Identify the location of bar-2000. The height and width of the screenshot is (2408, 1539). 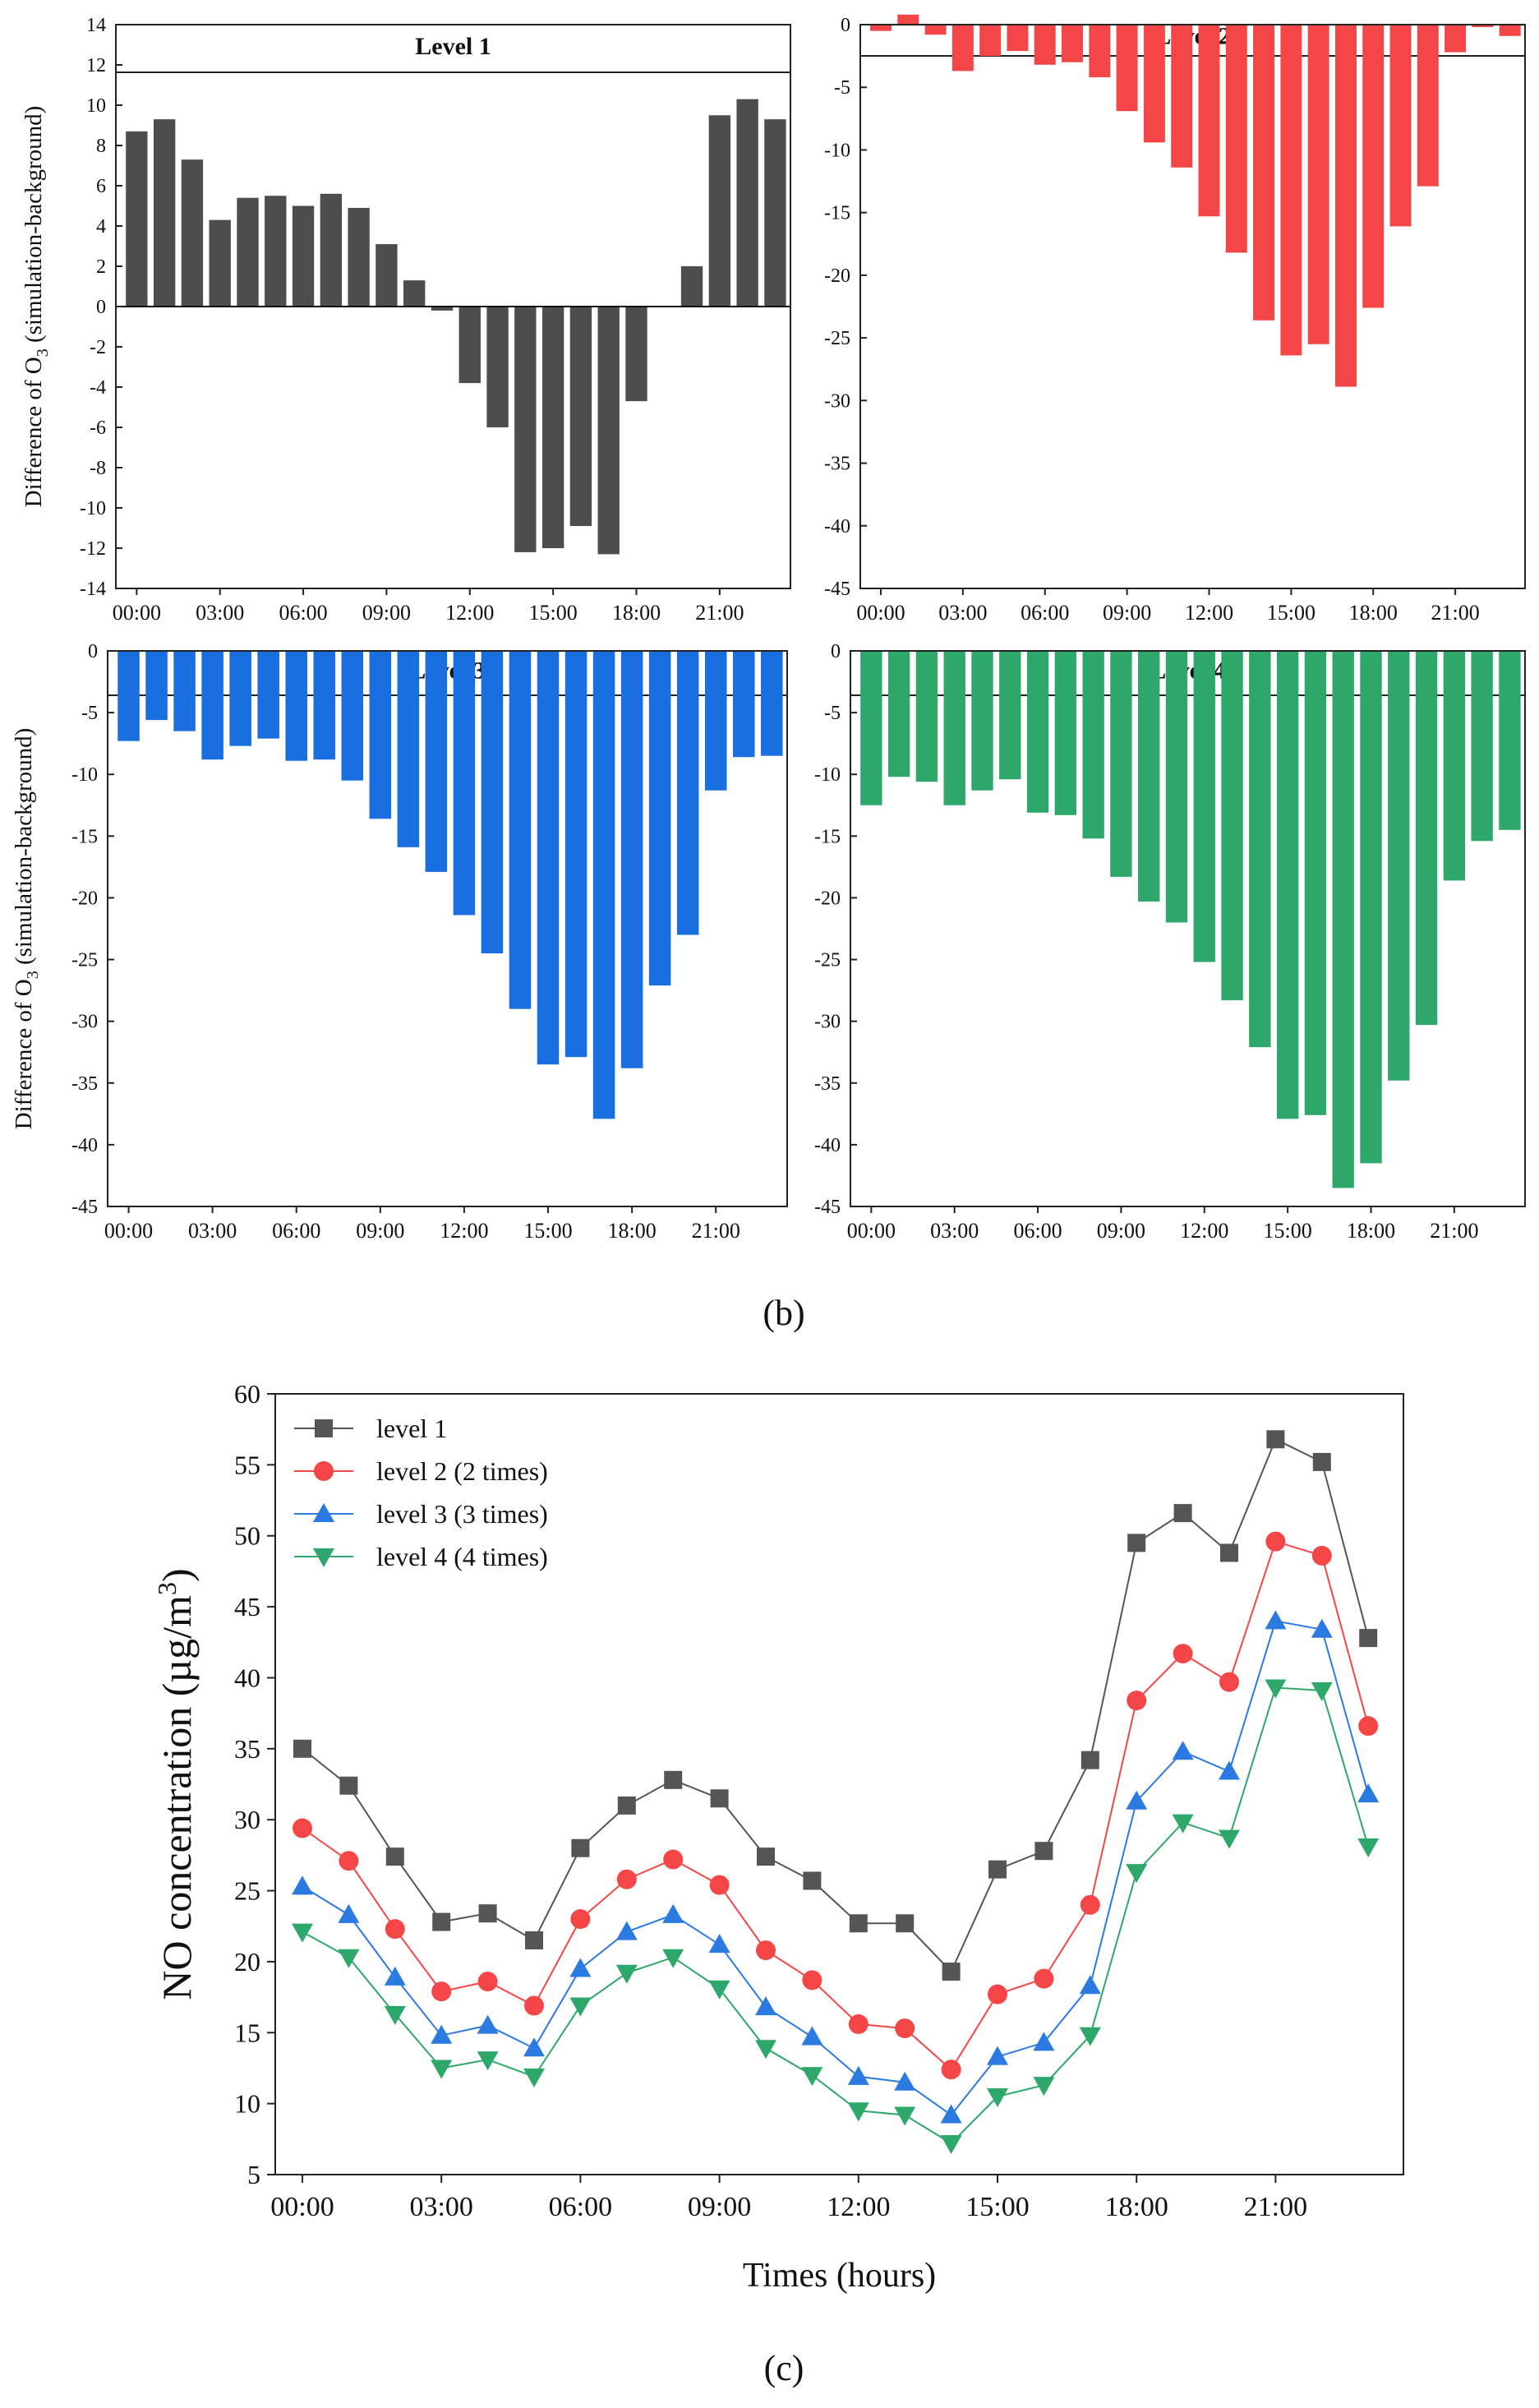
(687, 793).